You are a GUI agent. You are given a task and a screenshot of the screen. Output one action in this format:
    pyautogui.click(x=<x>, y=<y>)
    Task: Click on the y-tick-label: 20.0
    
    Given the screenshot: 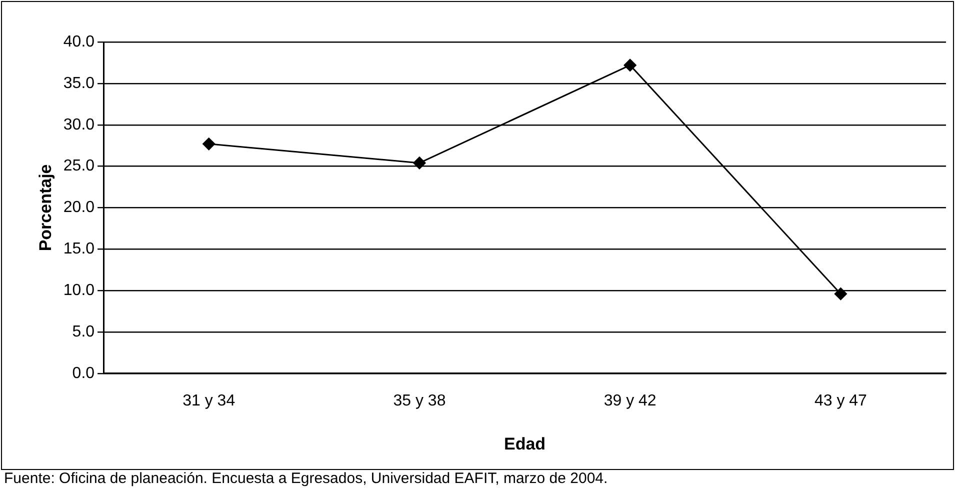 What is the action you would take?
    pyautogui.click(x=79, y=207)
    